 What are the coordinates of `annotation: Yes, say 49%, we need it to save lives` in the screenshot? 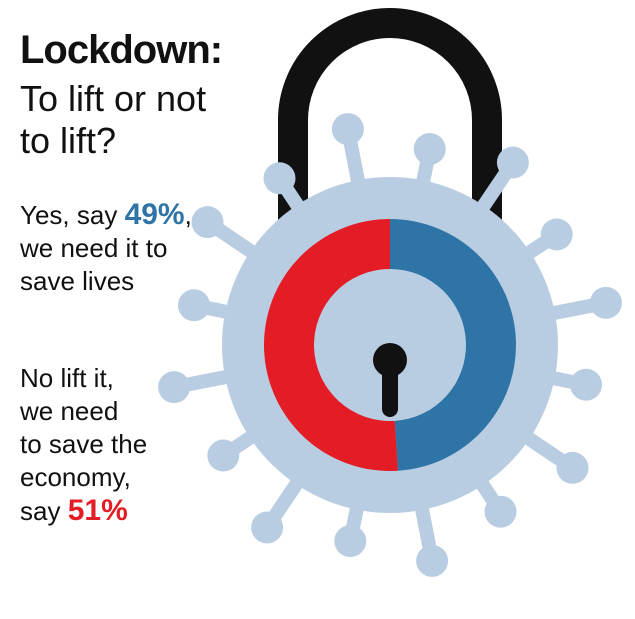 It's located at (106, 248).